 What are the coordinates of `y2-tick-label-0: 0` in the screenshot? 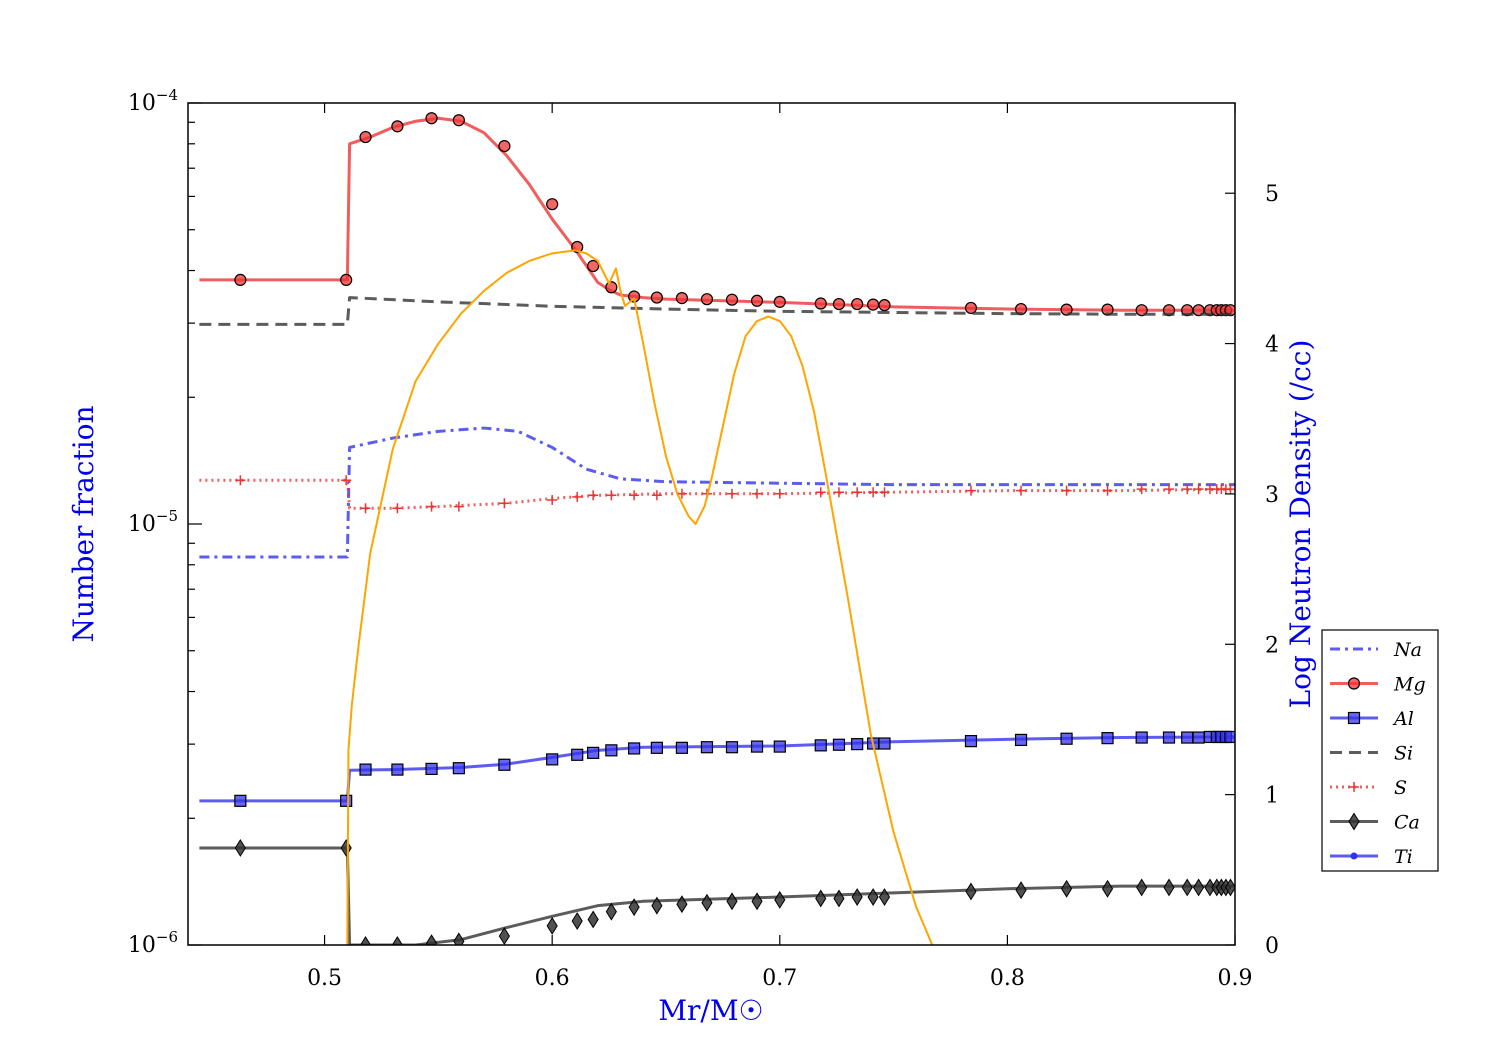 It's located at (1272, 946).